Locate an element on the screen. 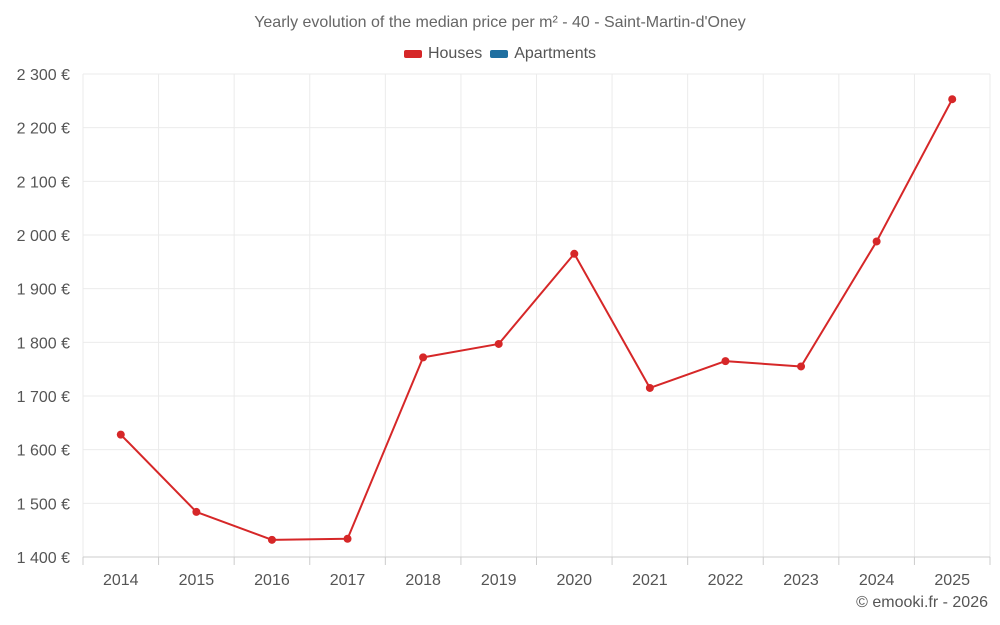 This screenshot has height=625, width=1000. data-point-houses-2025 is located at coordinates (952, 99).